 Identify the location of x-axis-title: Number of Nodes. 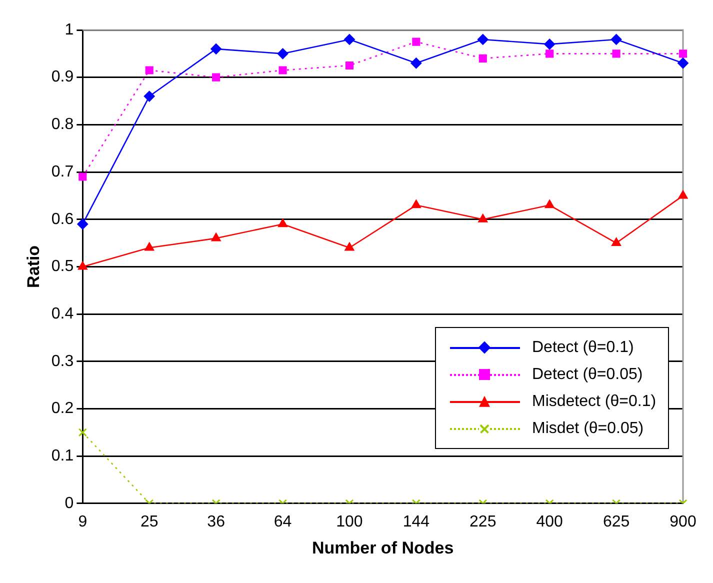
(383, 548).